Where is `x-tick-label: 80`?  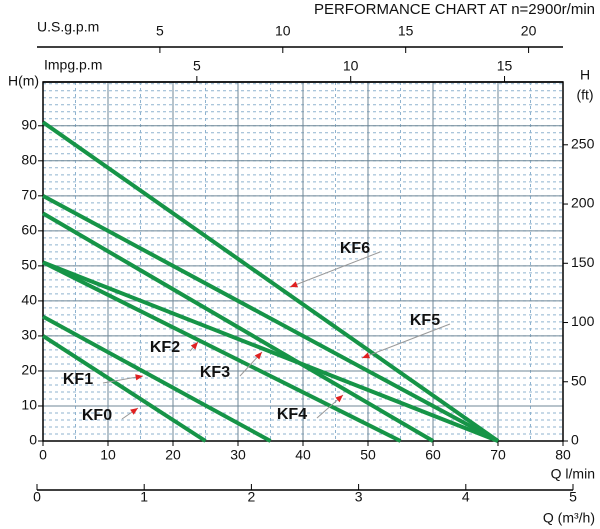
x-tick-label: 80 is located at coordinates (563, 455).